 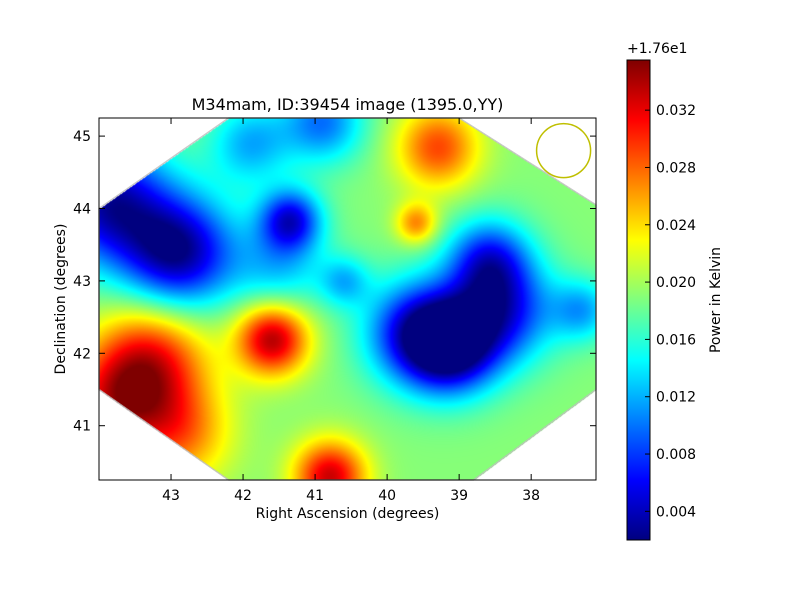 I want to click on y-tick-label: 44, so click(x=82, y=210).